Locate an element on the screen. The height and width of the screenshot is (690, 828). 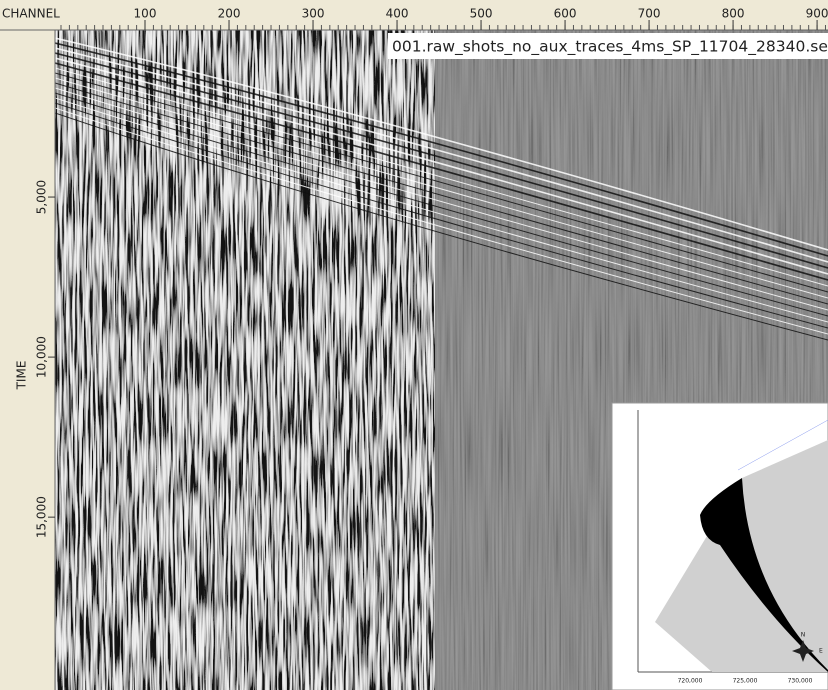
cdp-labels is located at coordinates (782, 445).